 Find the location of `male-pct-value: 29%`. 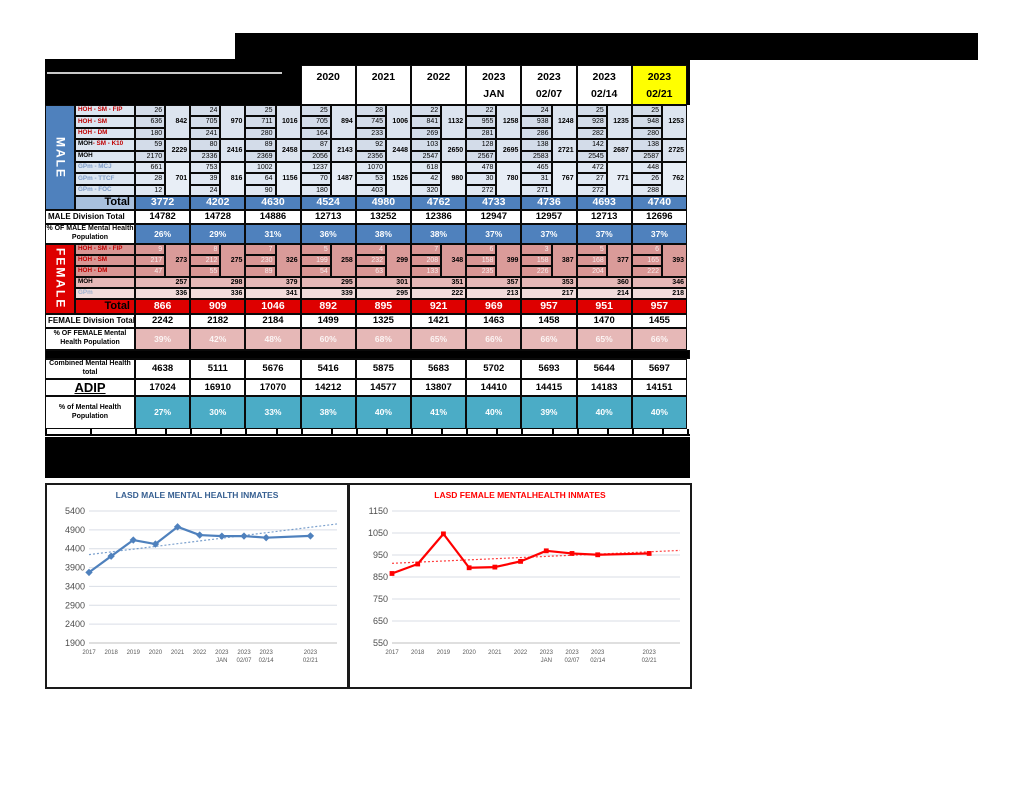

male-pct-value: 29% is located at coordinates (218, 234).